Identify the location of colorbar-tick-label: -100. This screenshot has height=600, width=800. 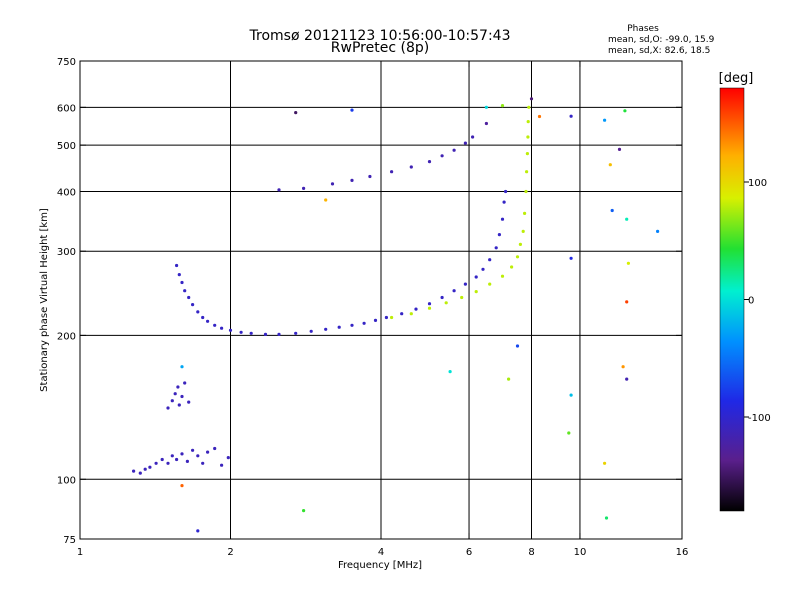
(759, 418).